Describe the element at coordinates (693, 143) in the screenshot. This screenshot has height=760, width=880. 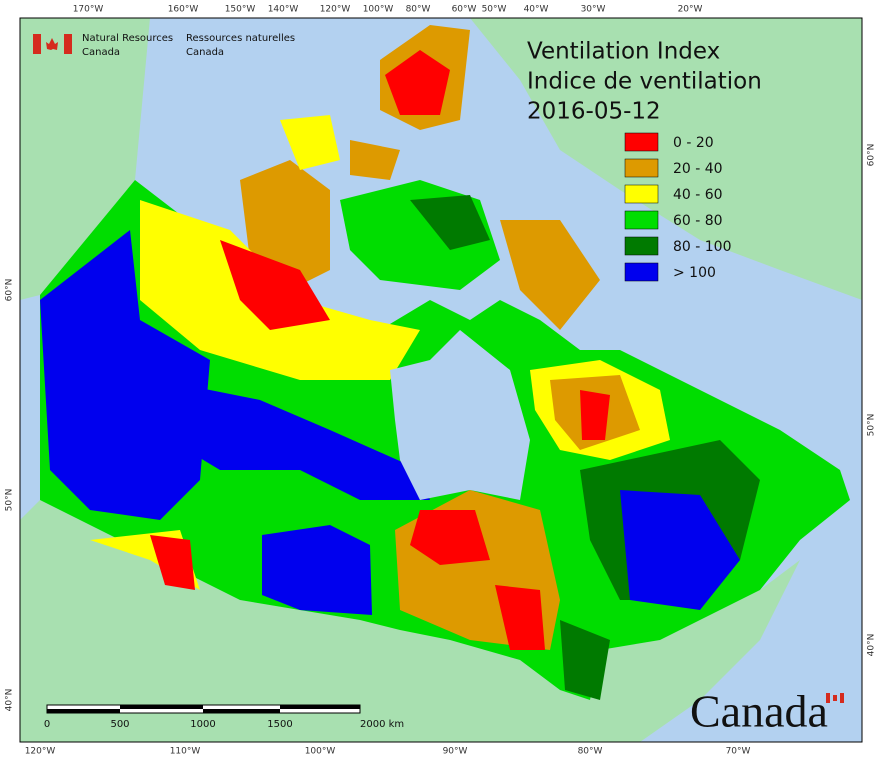
I see `legend-label: 0 - 20` at that location.